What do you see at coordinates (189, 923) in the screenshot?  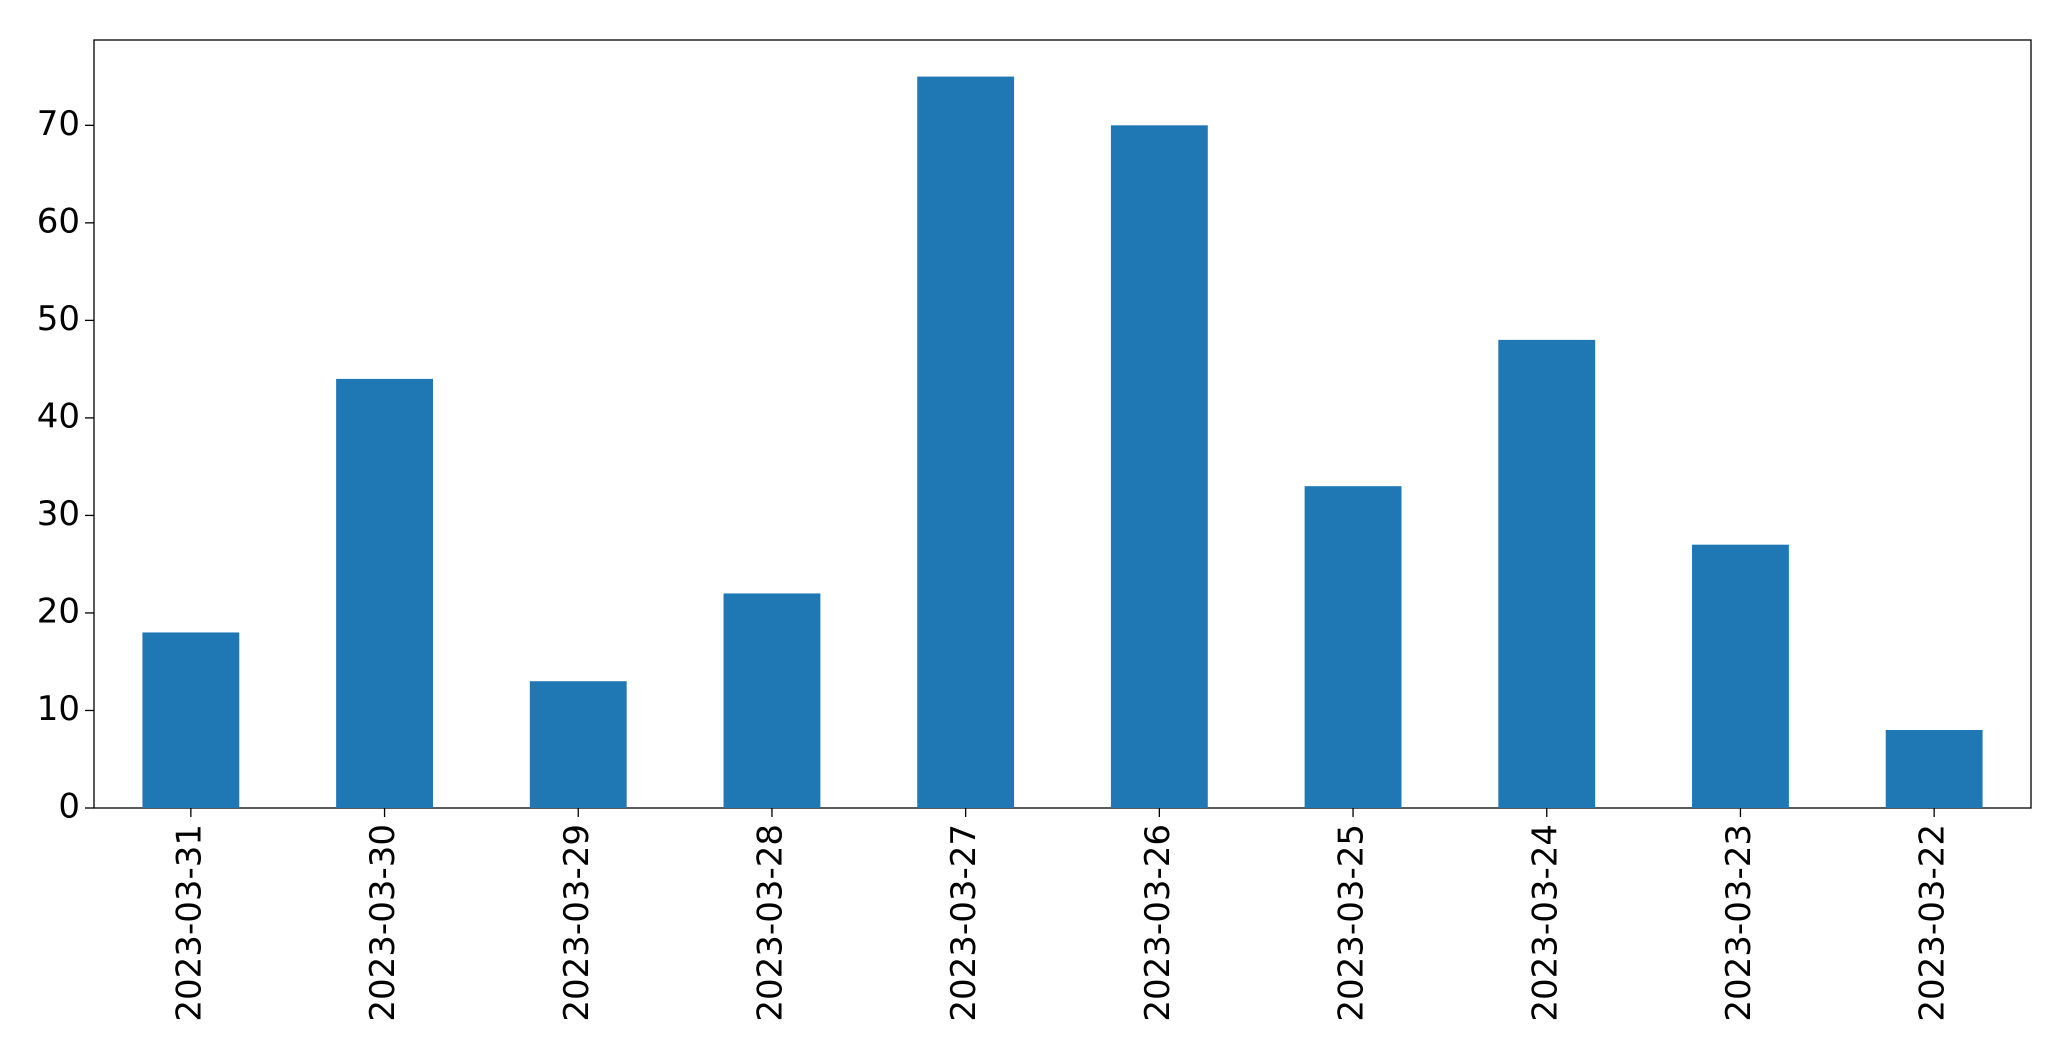 I see `x-tick-label: 2023-03-31` at bounding box center [189, 923].